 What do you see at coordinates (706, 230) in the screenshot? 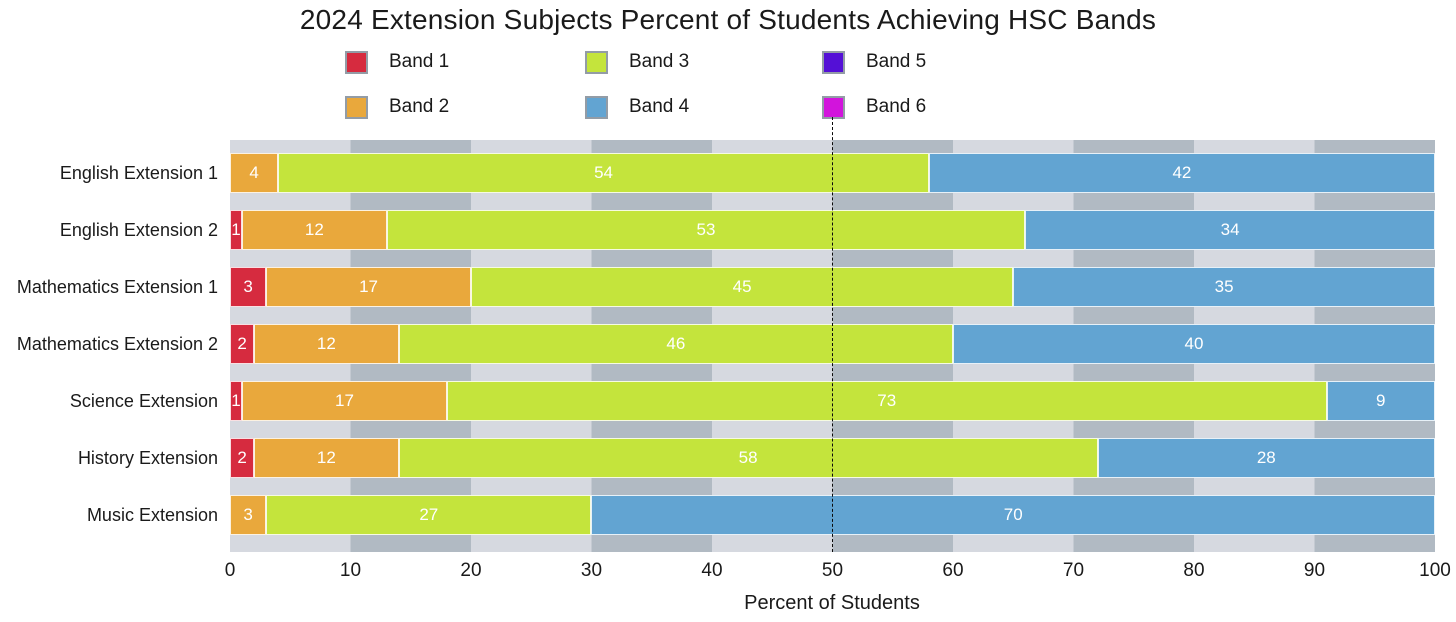
I see `bar-segment: 53` at bounding box center [706, 230].